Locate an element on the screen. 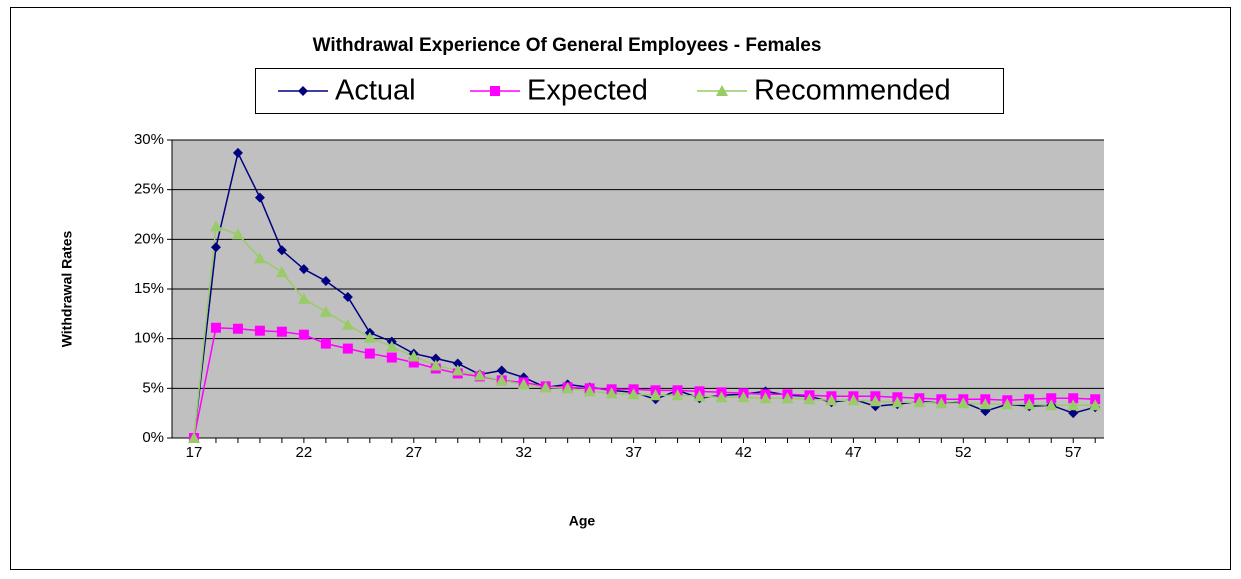 The height and width of the screenshot is (579, 1241). x-tick-label: 37 is located at coordinates (633, 452).